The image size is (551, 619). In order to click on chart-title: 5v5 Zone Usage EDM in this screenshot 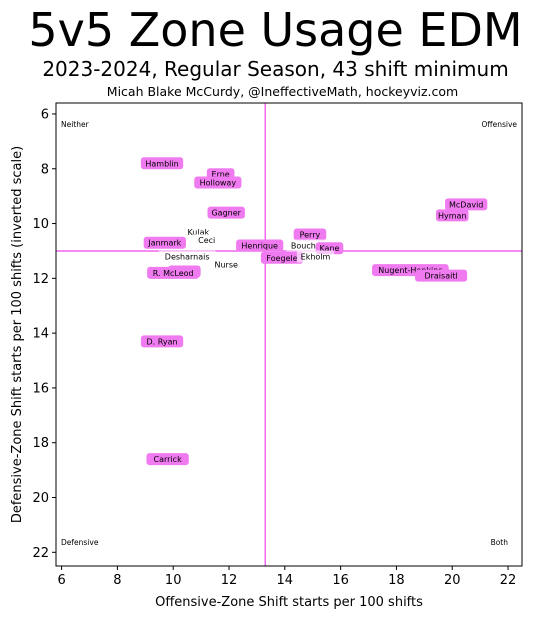, I will do `click(275, 30)`.